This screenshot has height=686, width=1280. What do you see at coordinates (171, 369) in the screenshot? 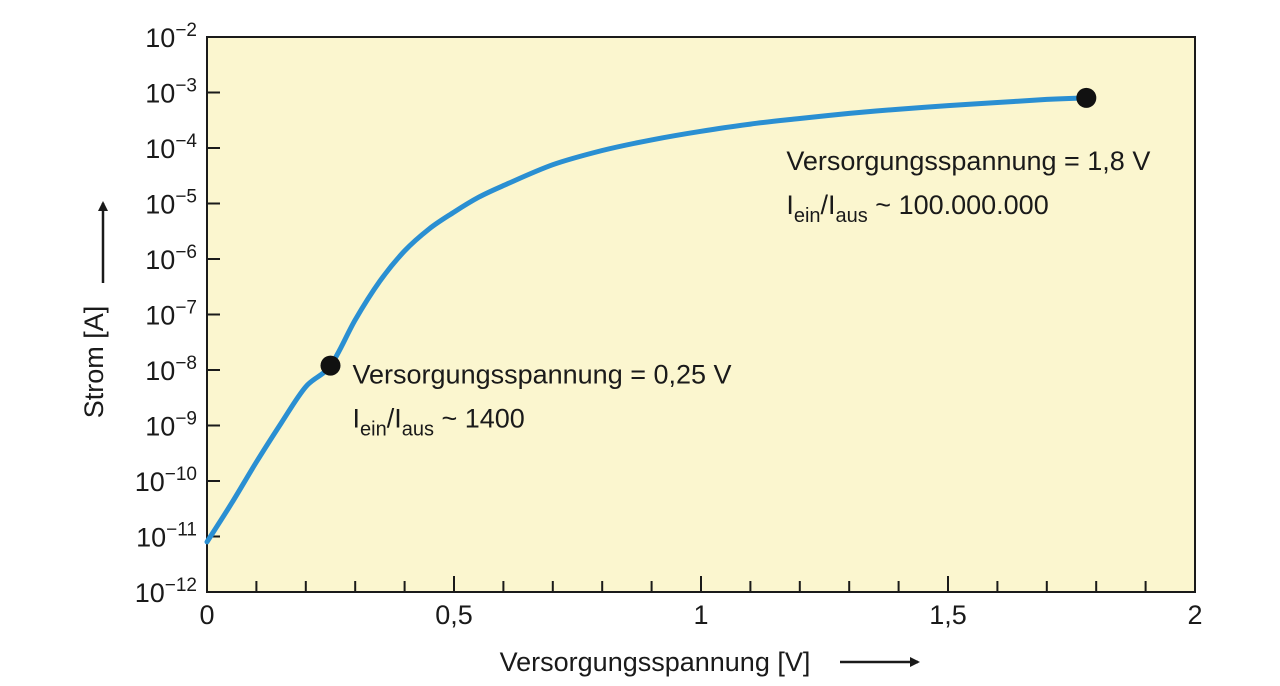
I see `y-tick-label: 10⁻⁸` at bounding box center [171, 369].